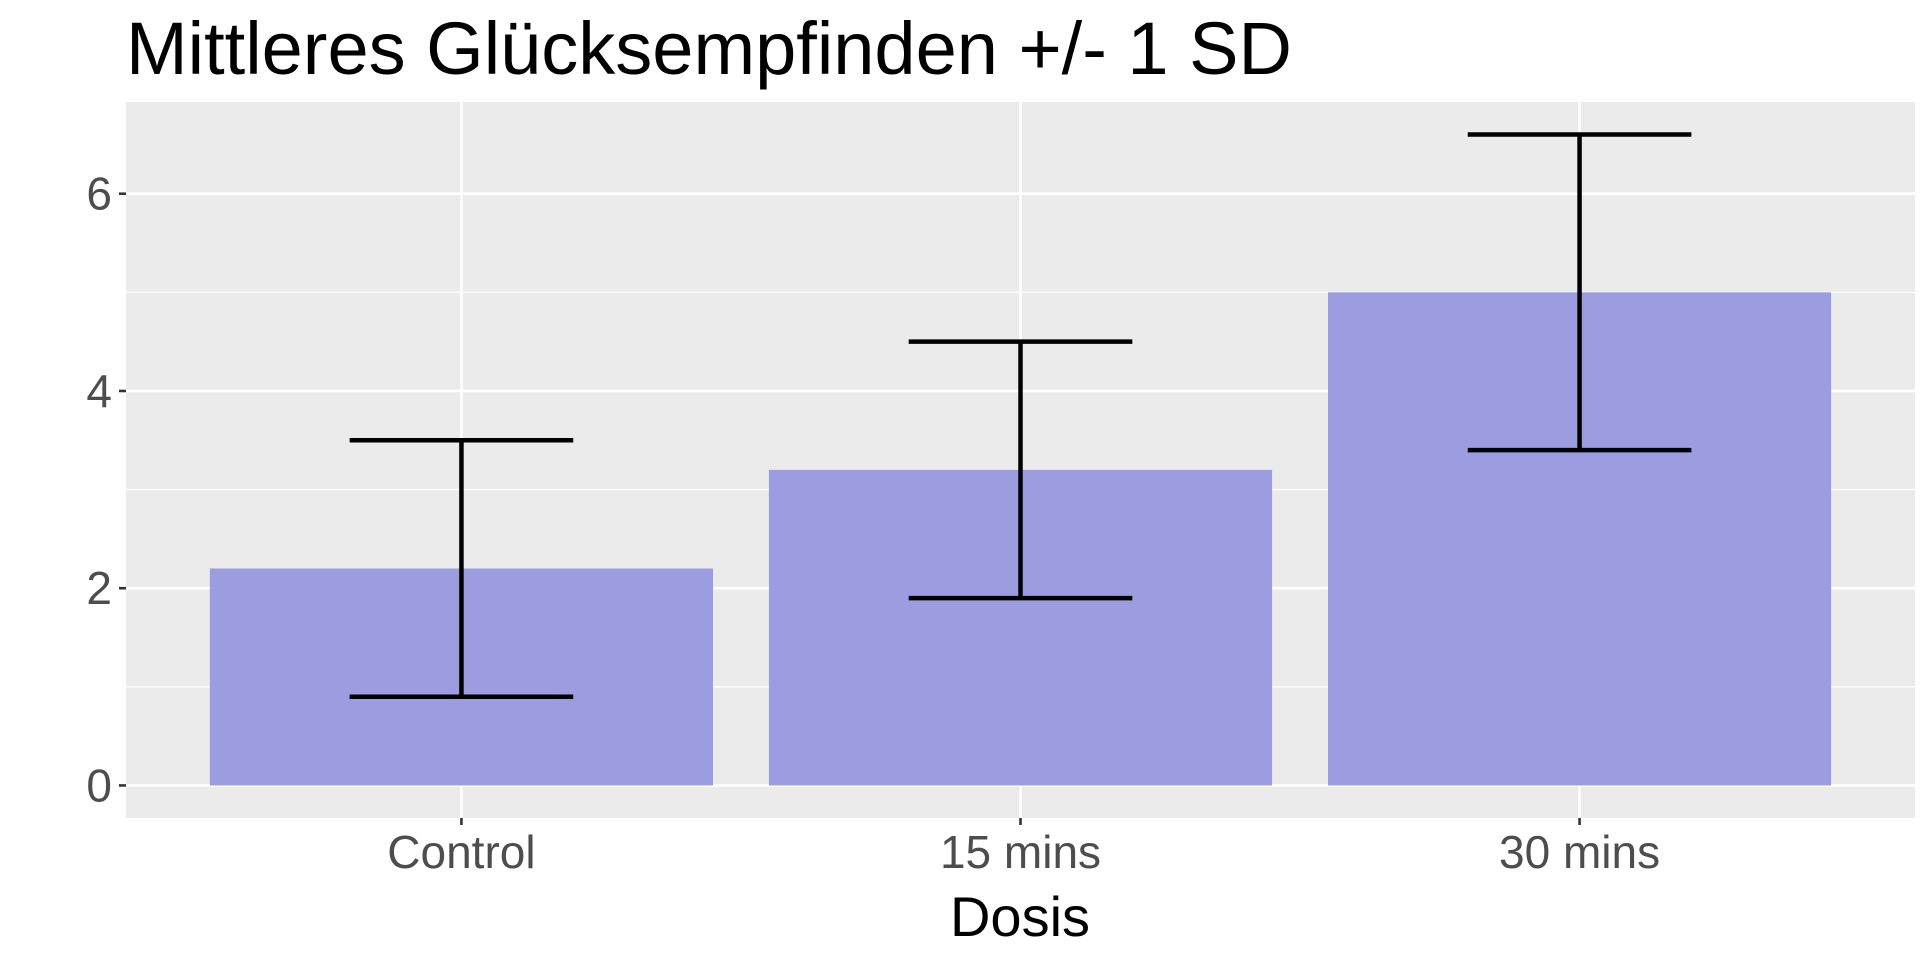 This screenshot has width=1920, height=960. I want to click on y-tick-label: 4, so click(99, 391).